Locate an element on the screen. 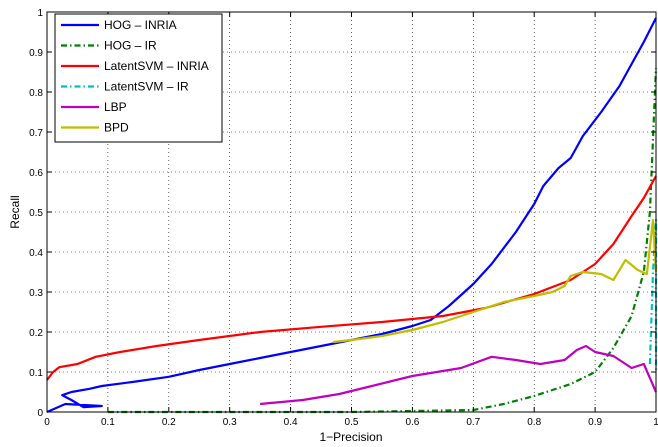 The image size is (658, 447). legend-box is located at coordinates (138, 78).